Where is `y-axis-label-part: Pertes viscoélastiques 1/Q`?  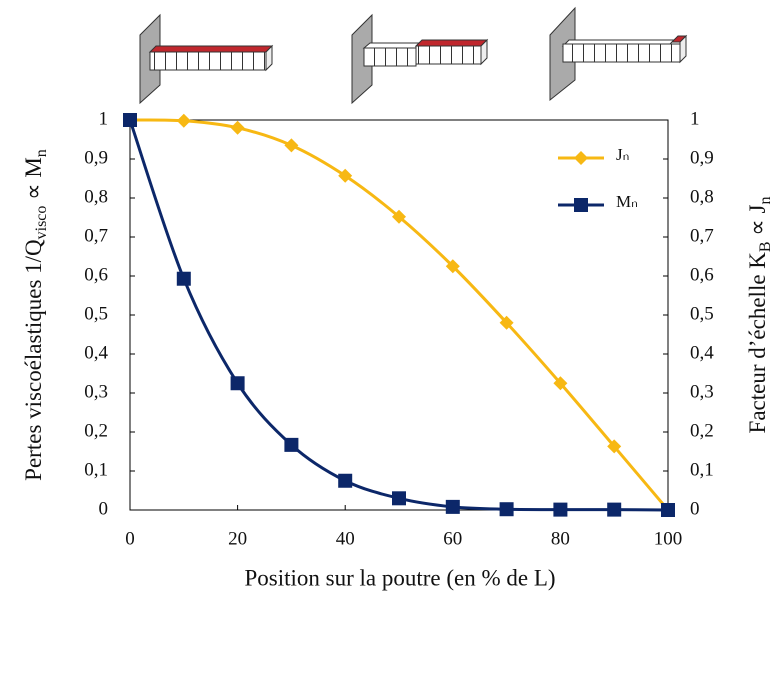 y-axis-label-part: Pertes viscoélastiques 1/Q is located at coordinates (33, 360).